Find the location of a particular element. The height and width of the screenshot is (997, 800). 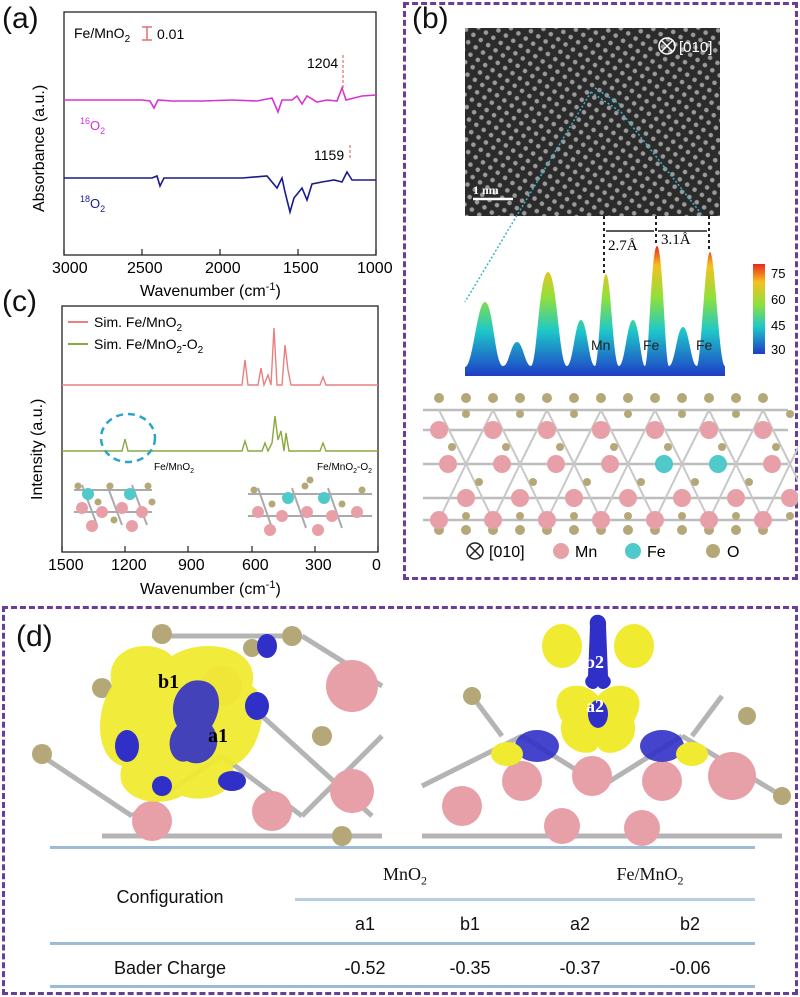

table-row-label: Bader Charge is located at coordinates (170, 968).